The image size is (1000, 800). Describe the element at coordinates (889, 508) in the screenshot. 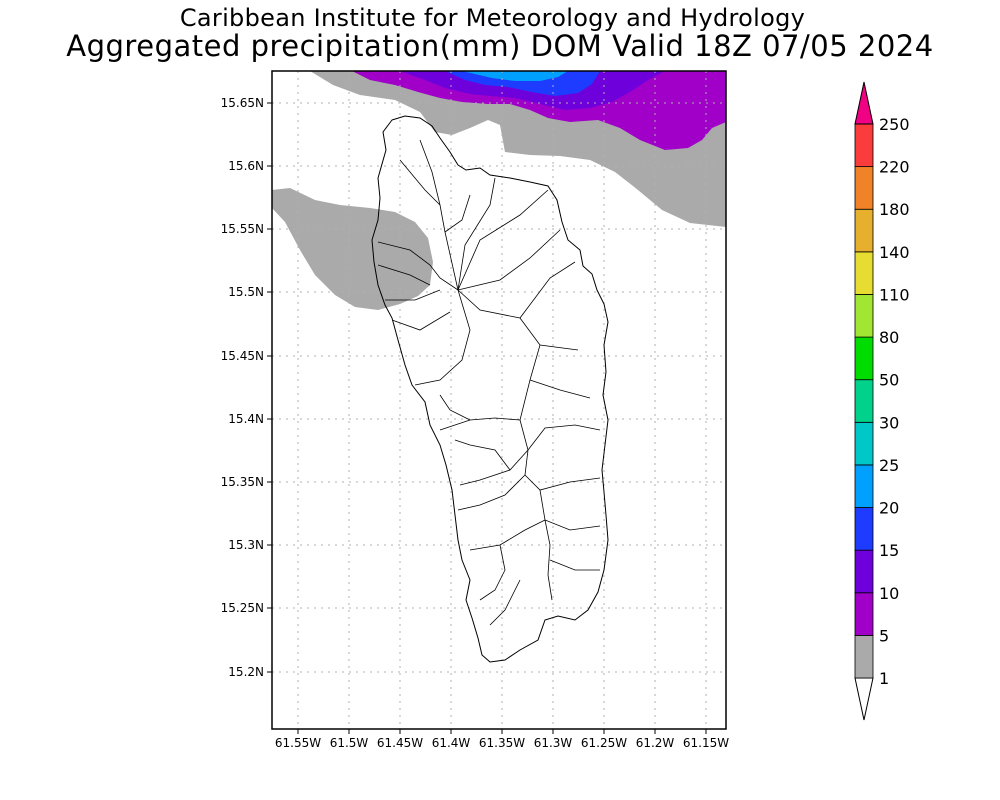

I see `colorbar-label: 20` at that location.